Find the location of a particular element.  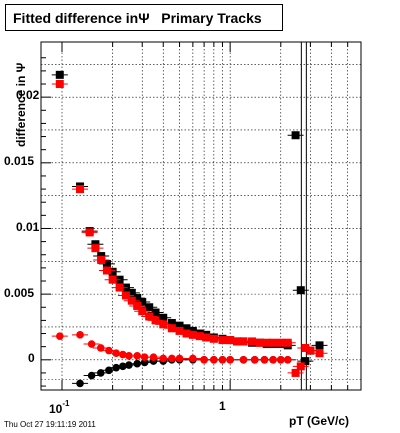

y-tick-label: 0.005 is located at coordinates (19, 293).